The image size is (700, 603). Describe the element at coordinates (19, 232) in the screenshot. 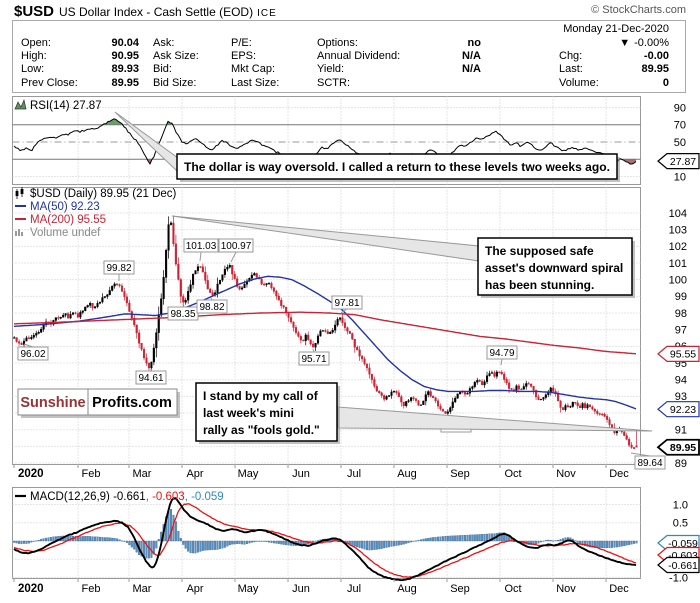

I see `volume-icon` at that location.